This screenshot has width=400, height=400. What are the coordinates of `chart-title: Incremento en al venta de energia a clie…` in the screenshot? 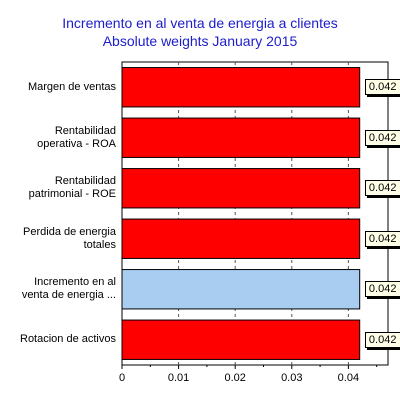 It's located at (200, 23).